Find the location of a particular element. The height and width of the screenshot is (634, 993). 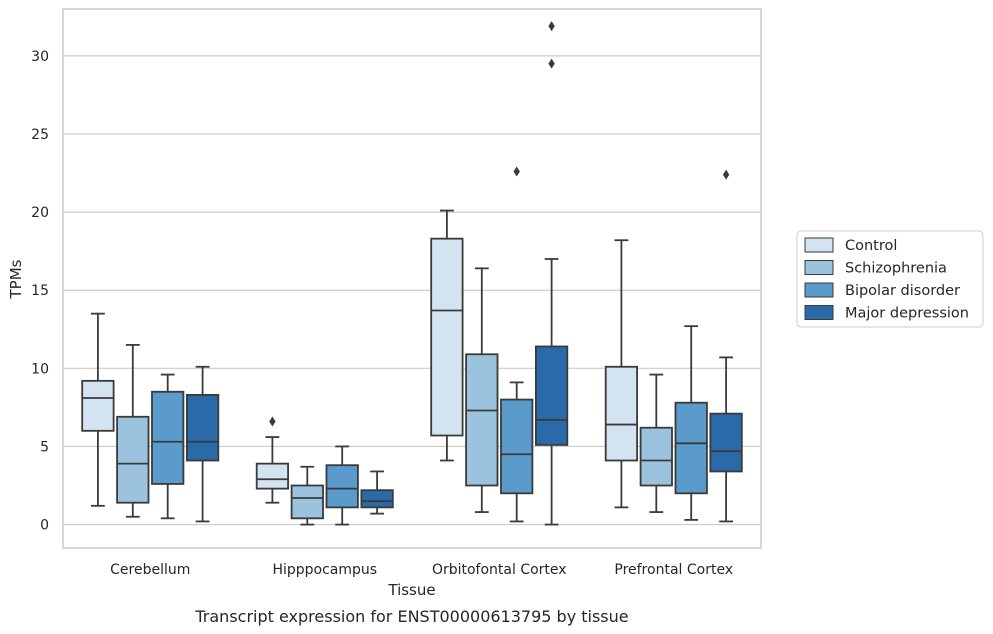

legend-label: Bipolar disorder is located at coordinates (902, 291).